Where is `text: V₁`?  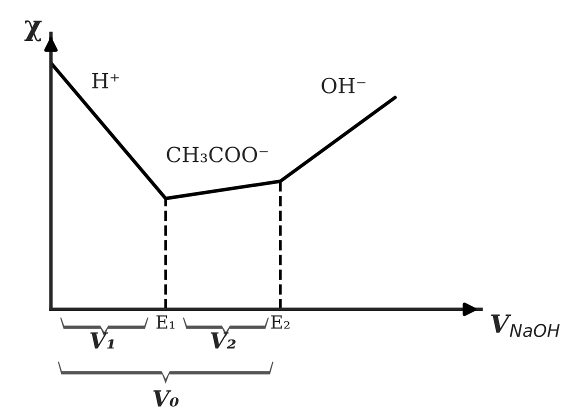 text: V₁ is located at coordinates (102, 340).